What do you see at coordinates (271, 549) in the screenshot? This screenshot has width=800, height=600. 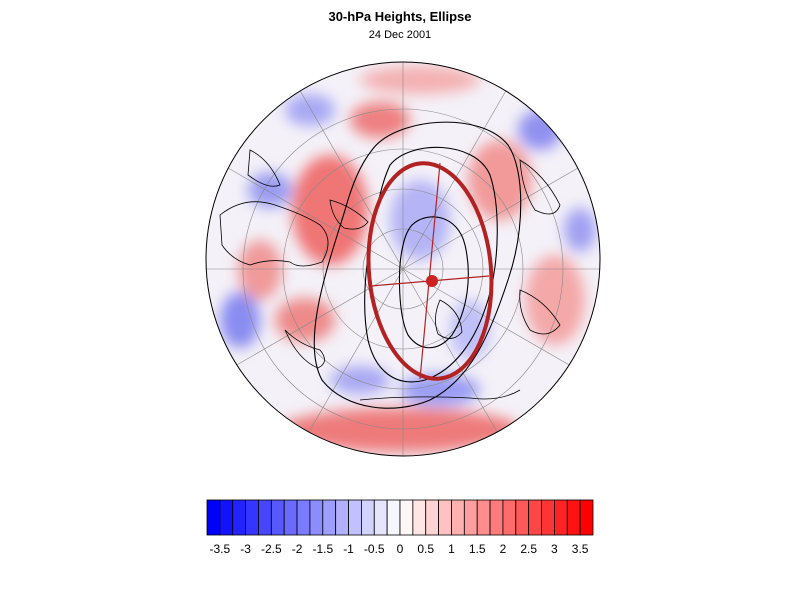 I see `colorbar-tick-label: -2.5` at bounding box center [271, 549].